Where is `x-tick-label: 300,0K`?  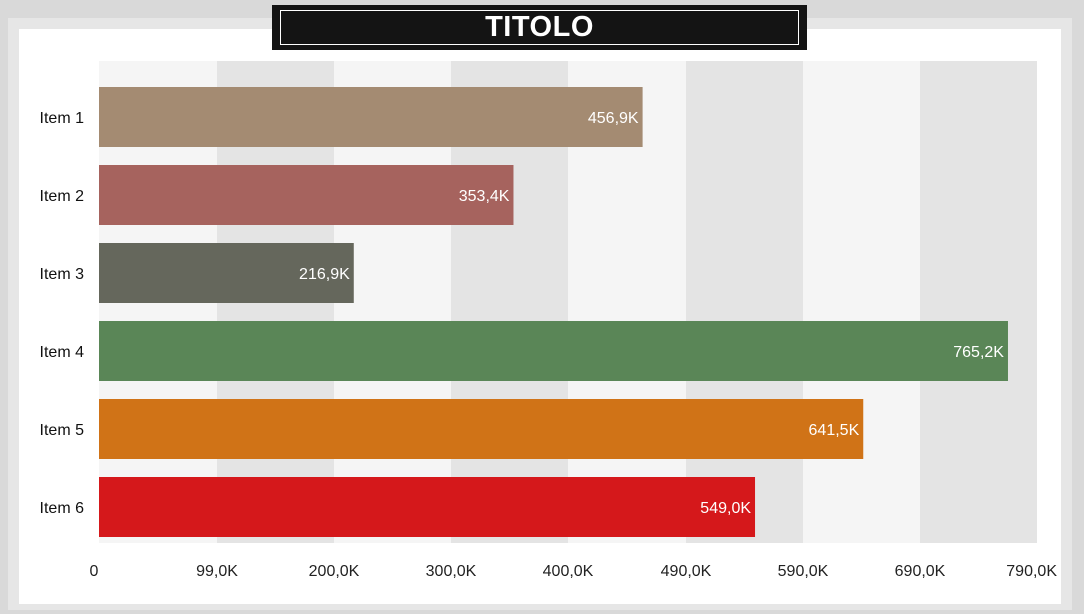 x-tick-label: 300,0K is located at coordinates (451, 571).